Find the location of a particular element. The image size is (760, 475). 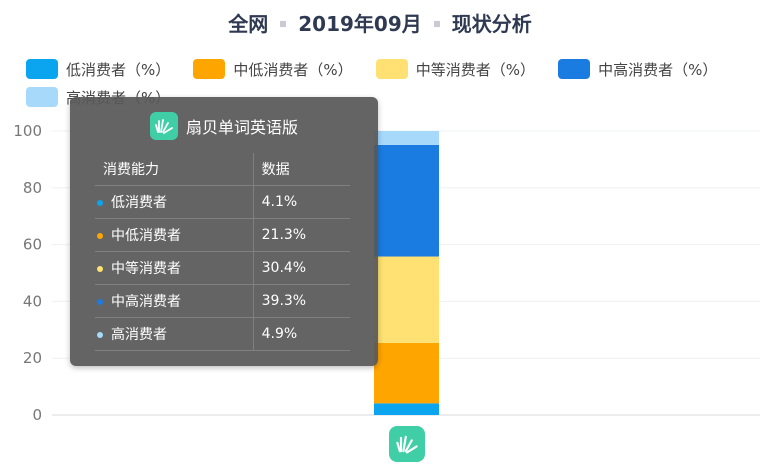

tooltip-header: 扇贝单词英语版 is located at coordinates (224, 126).